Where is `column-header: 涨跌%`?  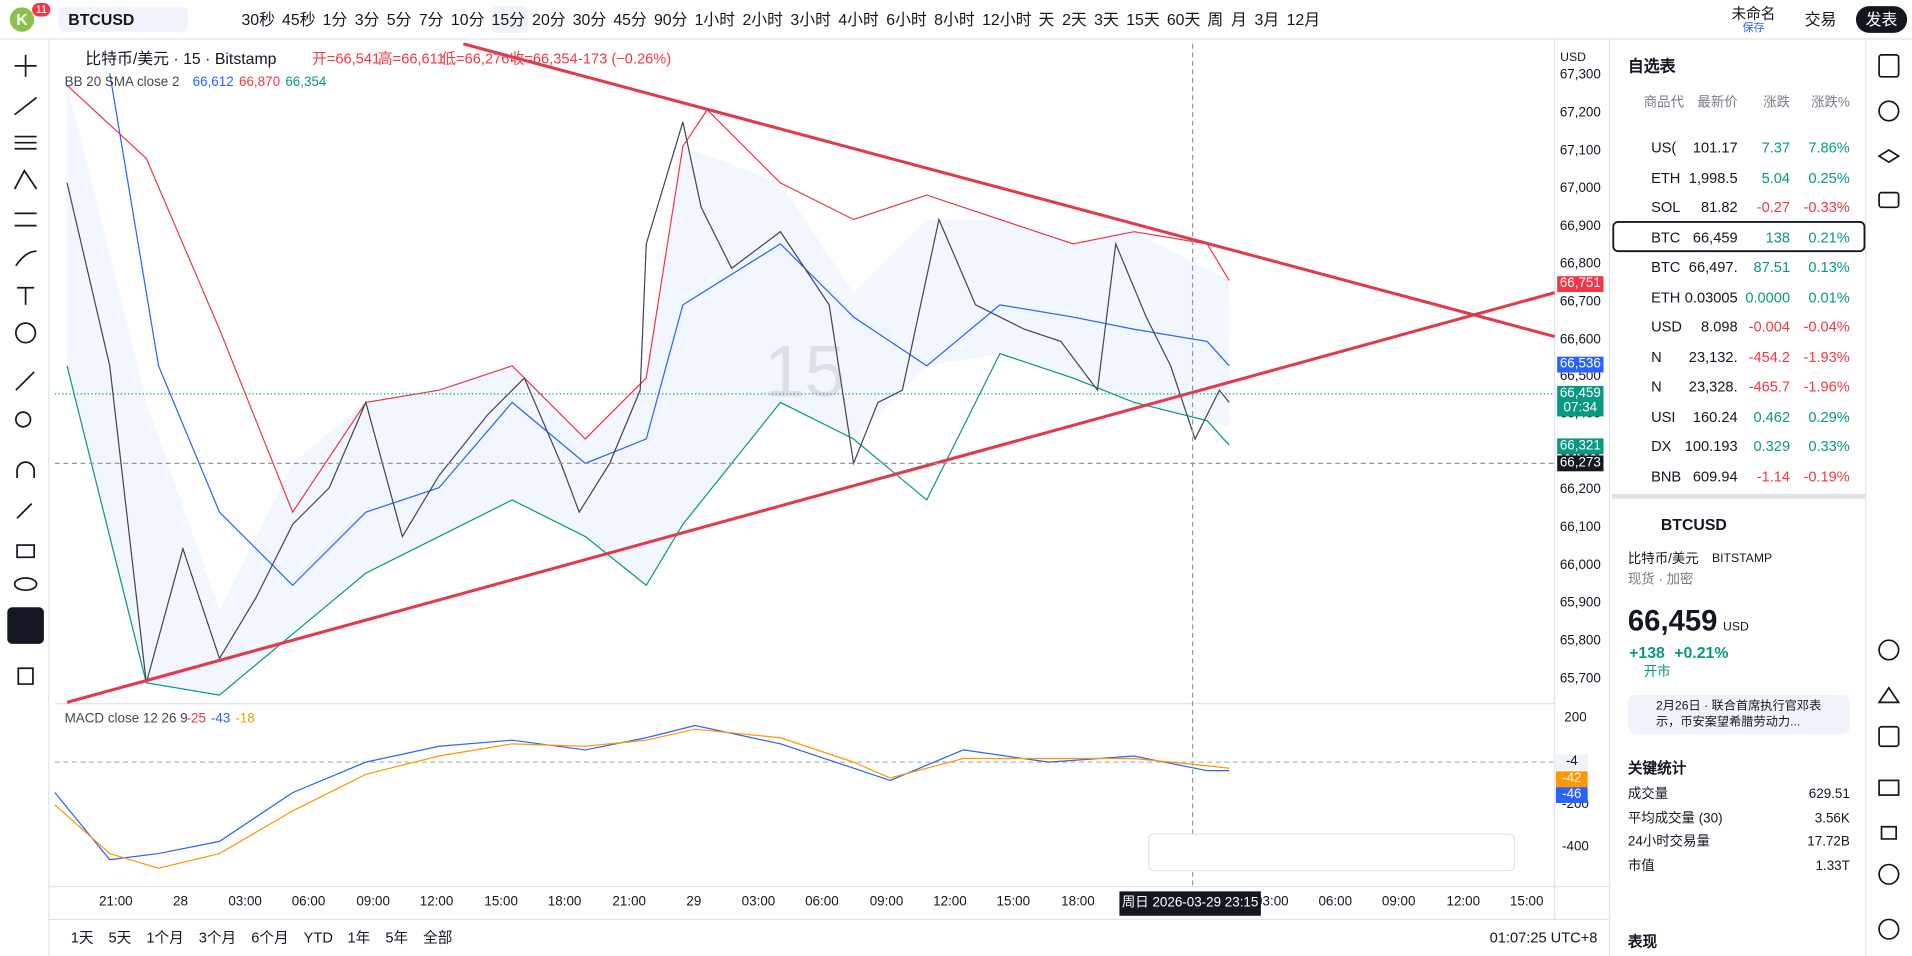
column-header: 涨跌% is located at coordinates (1830, 103).